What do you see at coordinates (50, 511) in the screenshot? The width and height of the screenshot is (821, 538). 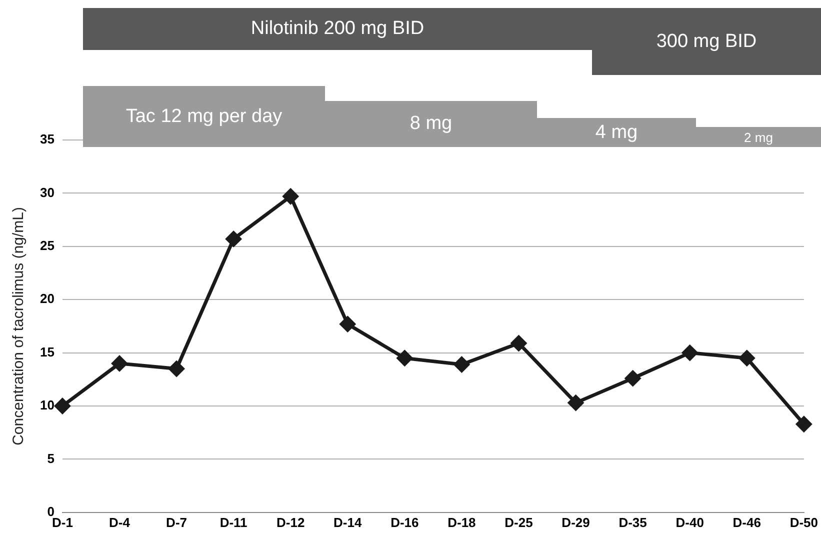 I see `y-tick-label: 0` at bounding box center [50, 511].